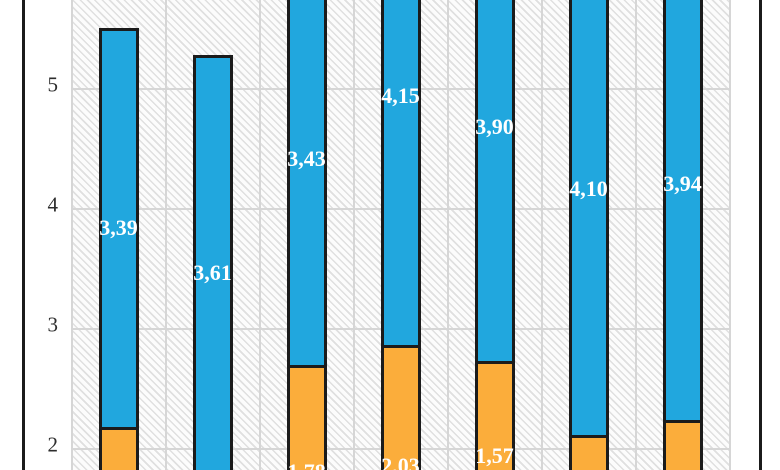 Image resolution: width=780 pixels, height=470 pixels. Describe the element at coordinates (53, 324) in the screenshot. I see `y-axis-tick-label: 3` at that location.